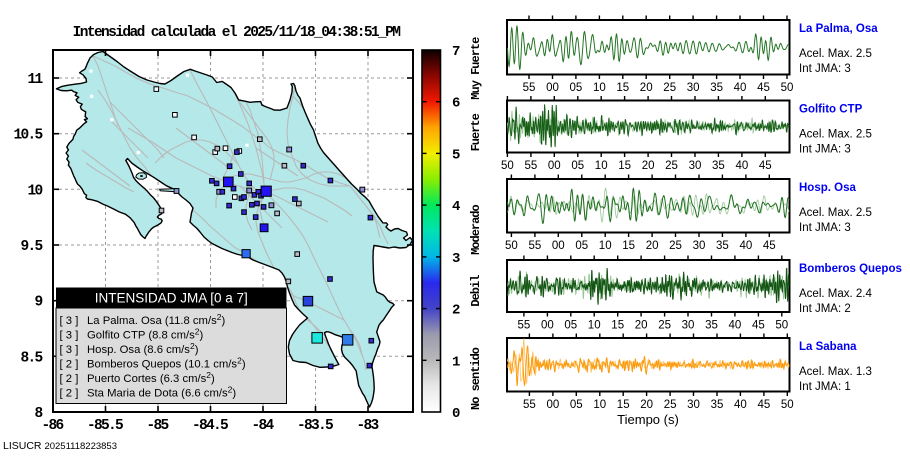 This screenshot has height=460, width=910. Describe the element at coordinates (827, 188) in the screenshot. I see `svg-text: Hosp. Osa` at that location.